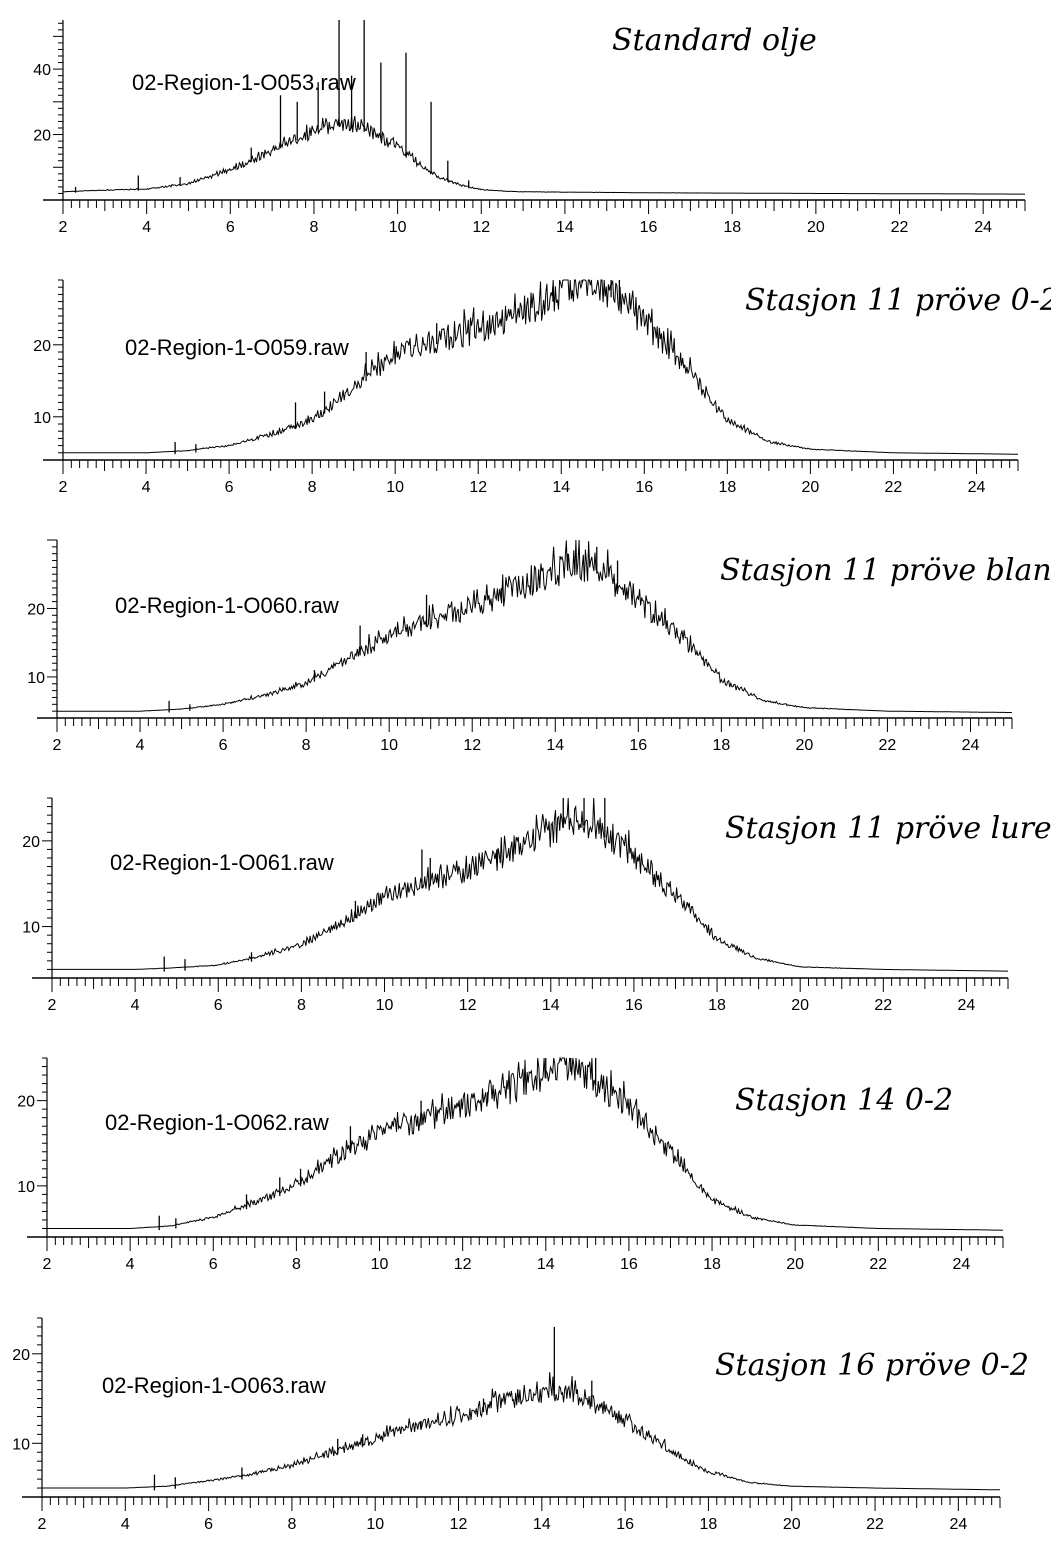 This screenshot has height=1553, width=1051. Describe the element at coordinates (237, 347) in the screenshot. I see `file-label: 02-Region-1-O059.raw` at that location.